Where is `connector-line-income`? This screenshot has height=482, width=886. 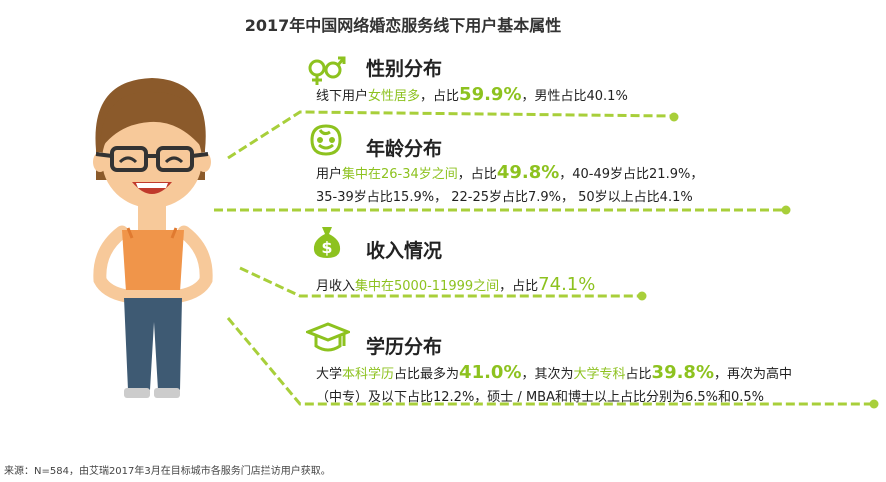 connector-line-income is located at coordinates (439, 282).